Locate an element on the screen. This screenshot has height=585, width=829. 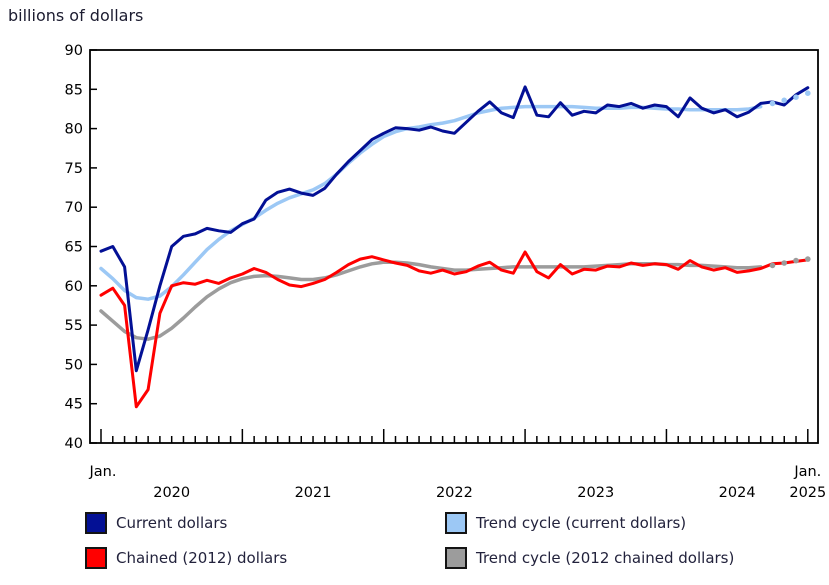
x-label-year: 2022 is located at coordinates (454, 493).